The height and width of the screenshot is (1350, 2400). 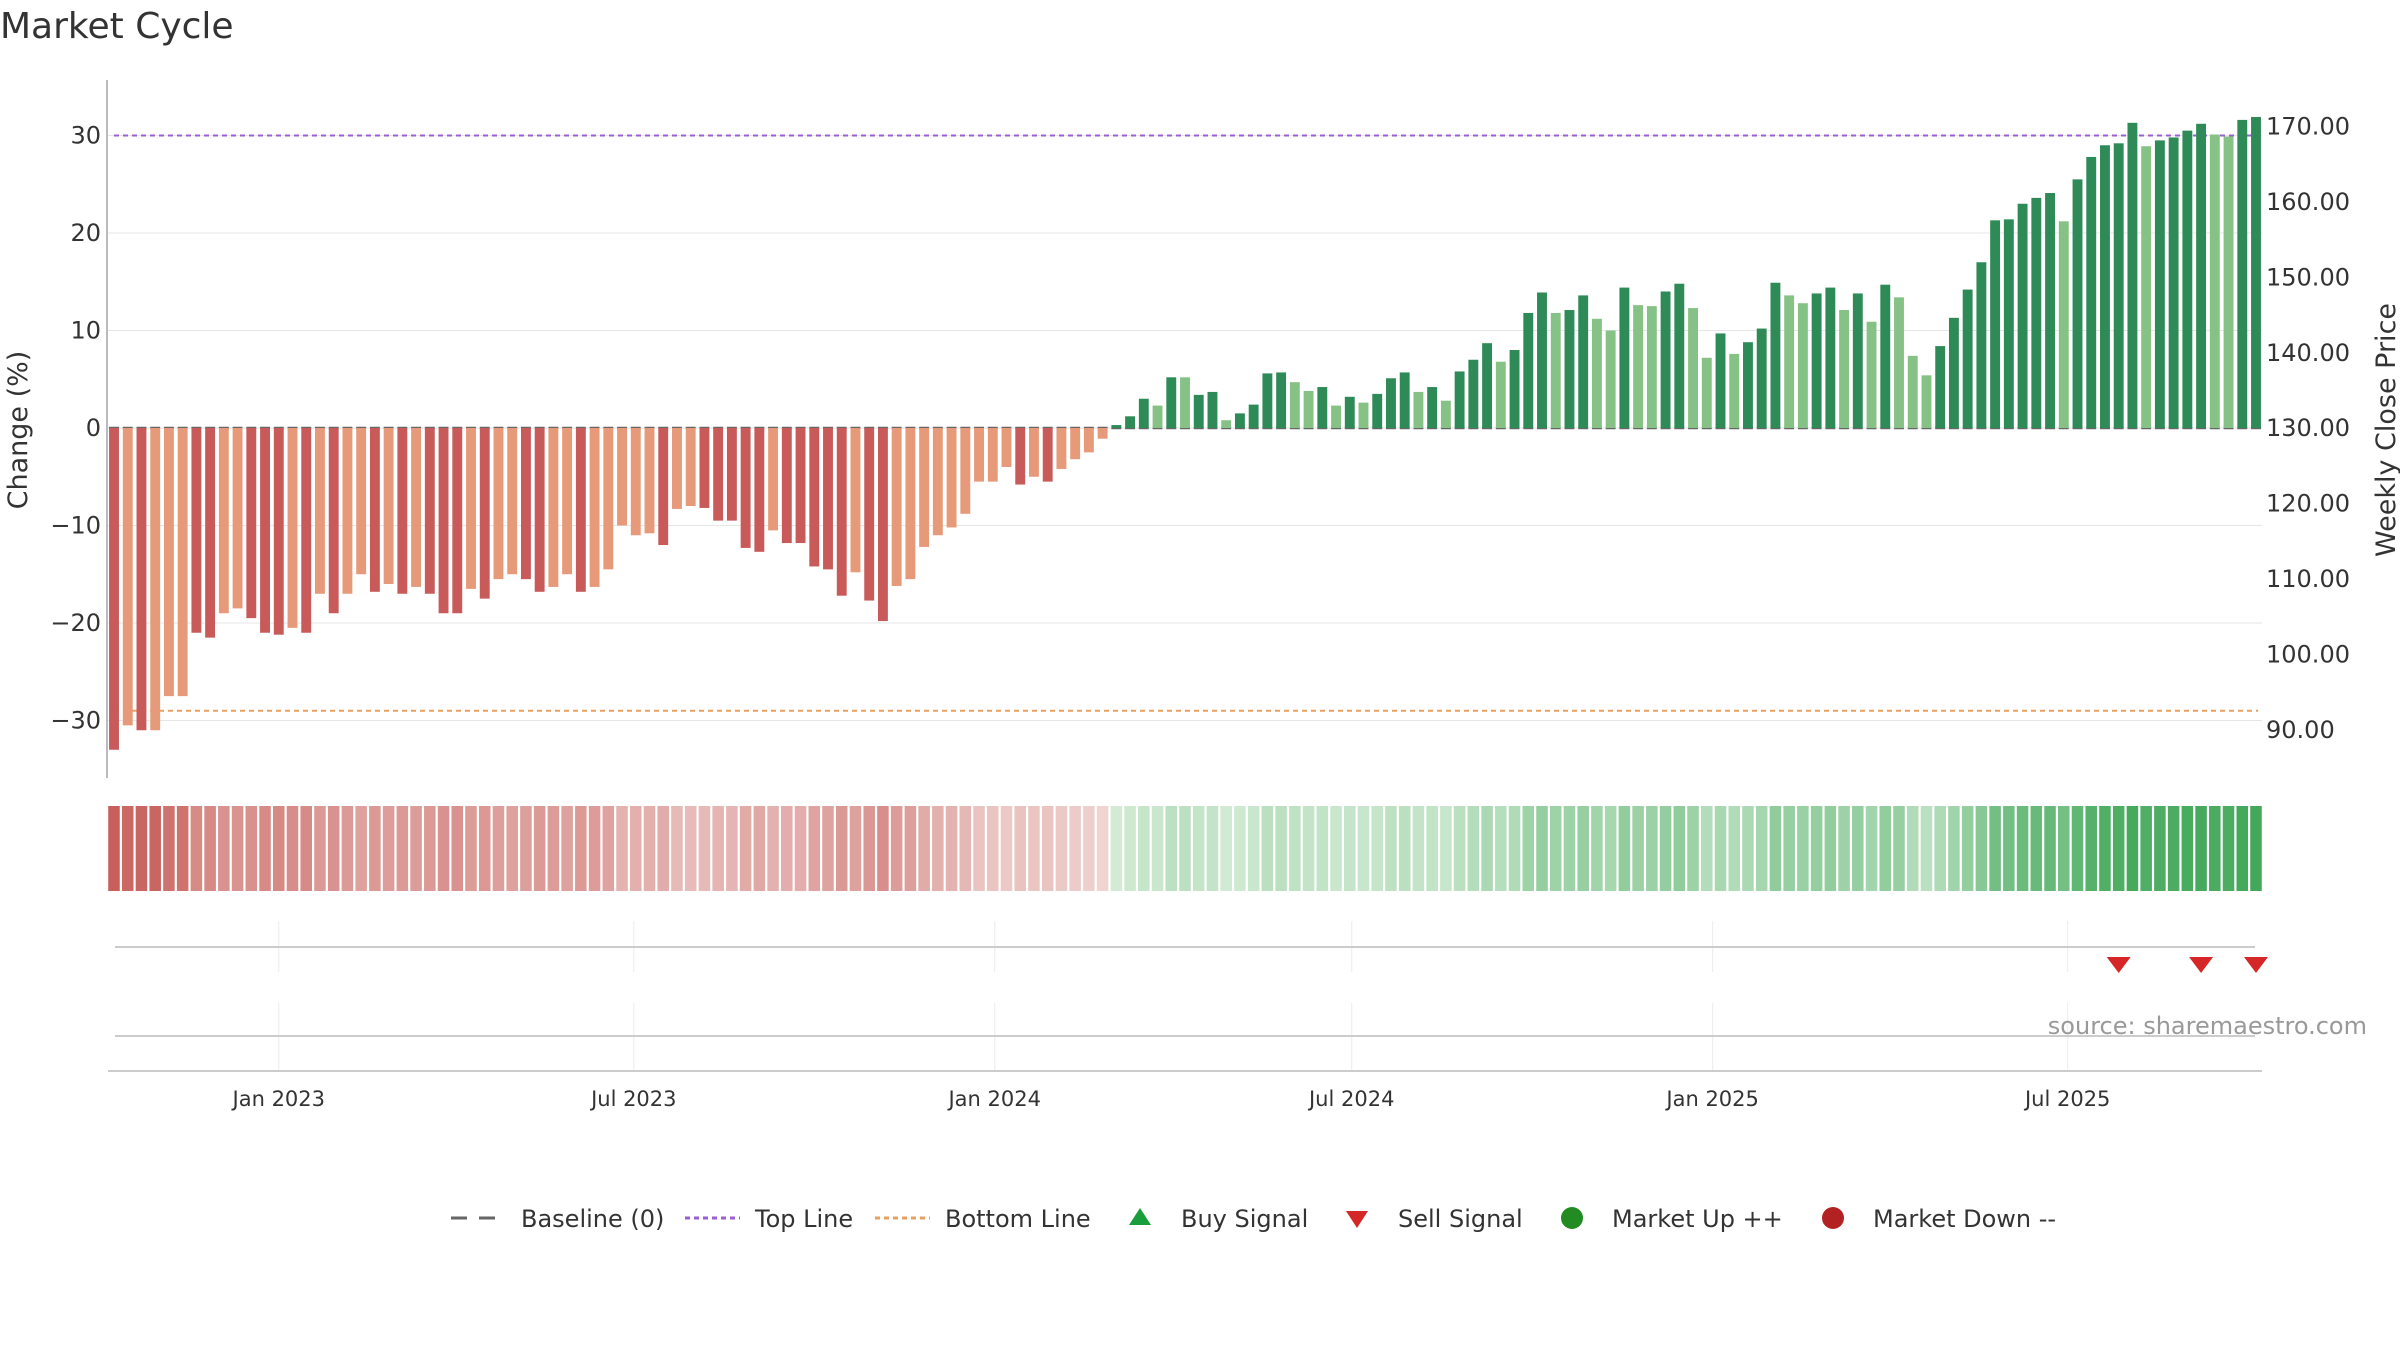 What do you see at coordinates (1964, 1219) in the screenshot?
I see `legend-market-down-label: Market Down --` at bounding box center [1964, 1219].